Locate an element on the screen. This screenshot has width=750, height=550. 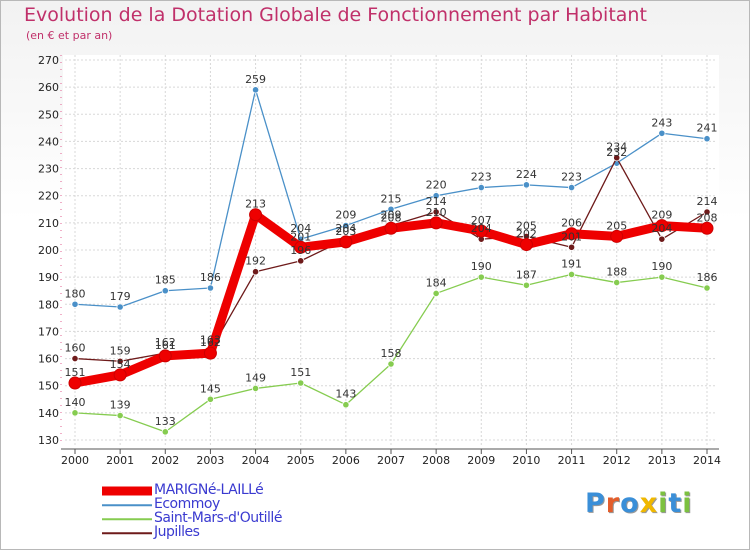
y-tick-label-170: 170 is located at coordinates (48, 331).